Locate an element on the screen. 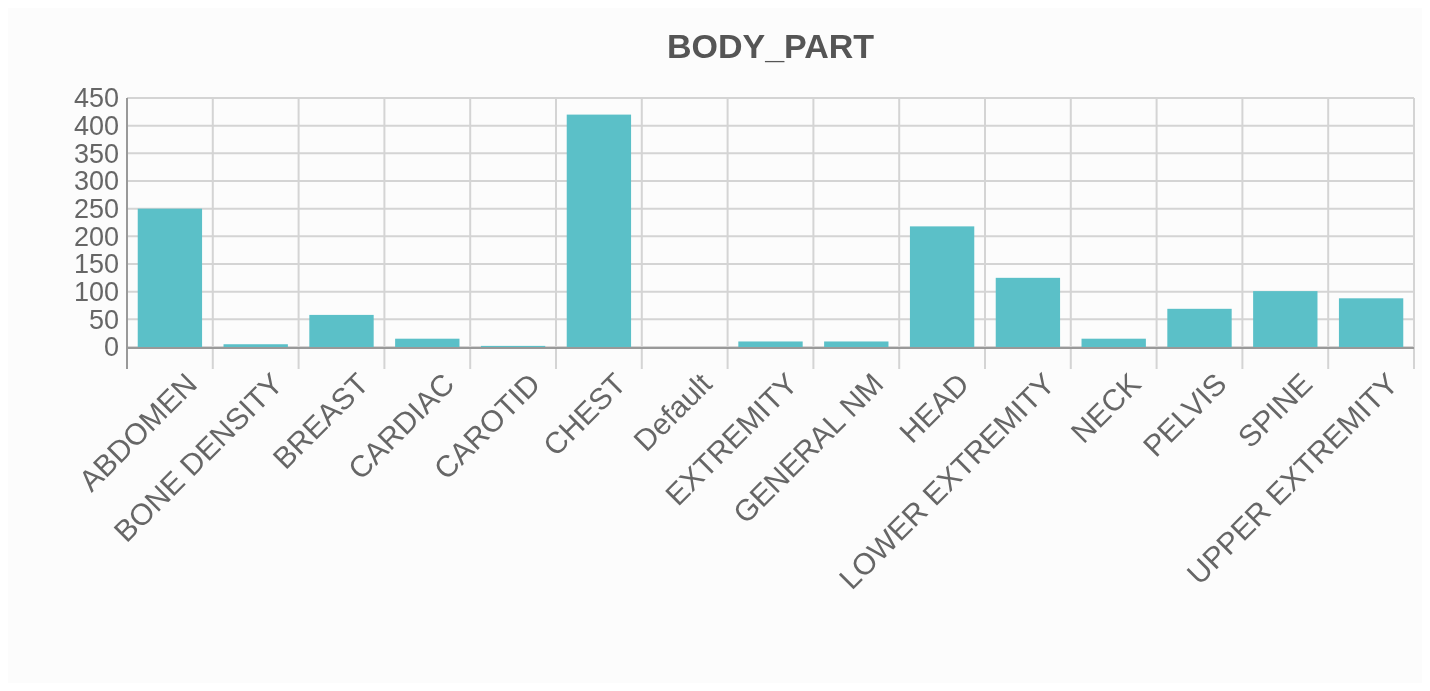 The width and height of the screenshot is (1430, 691). y-tick-label: 0 is located at coordinates (111, 347).